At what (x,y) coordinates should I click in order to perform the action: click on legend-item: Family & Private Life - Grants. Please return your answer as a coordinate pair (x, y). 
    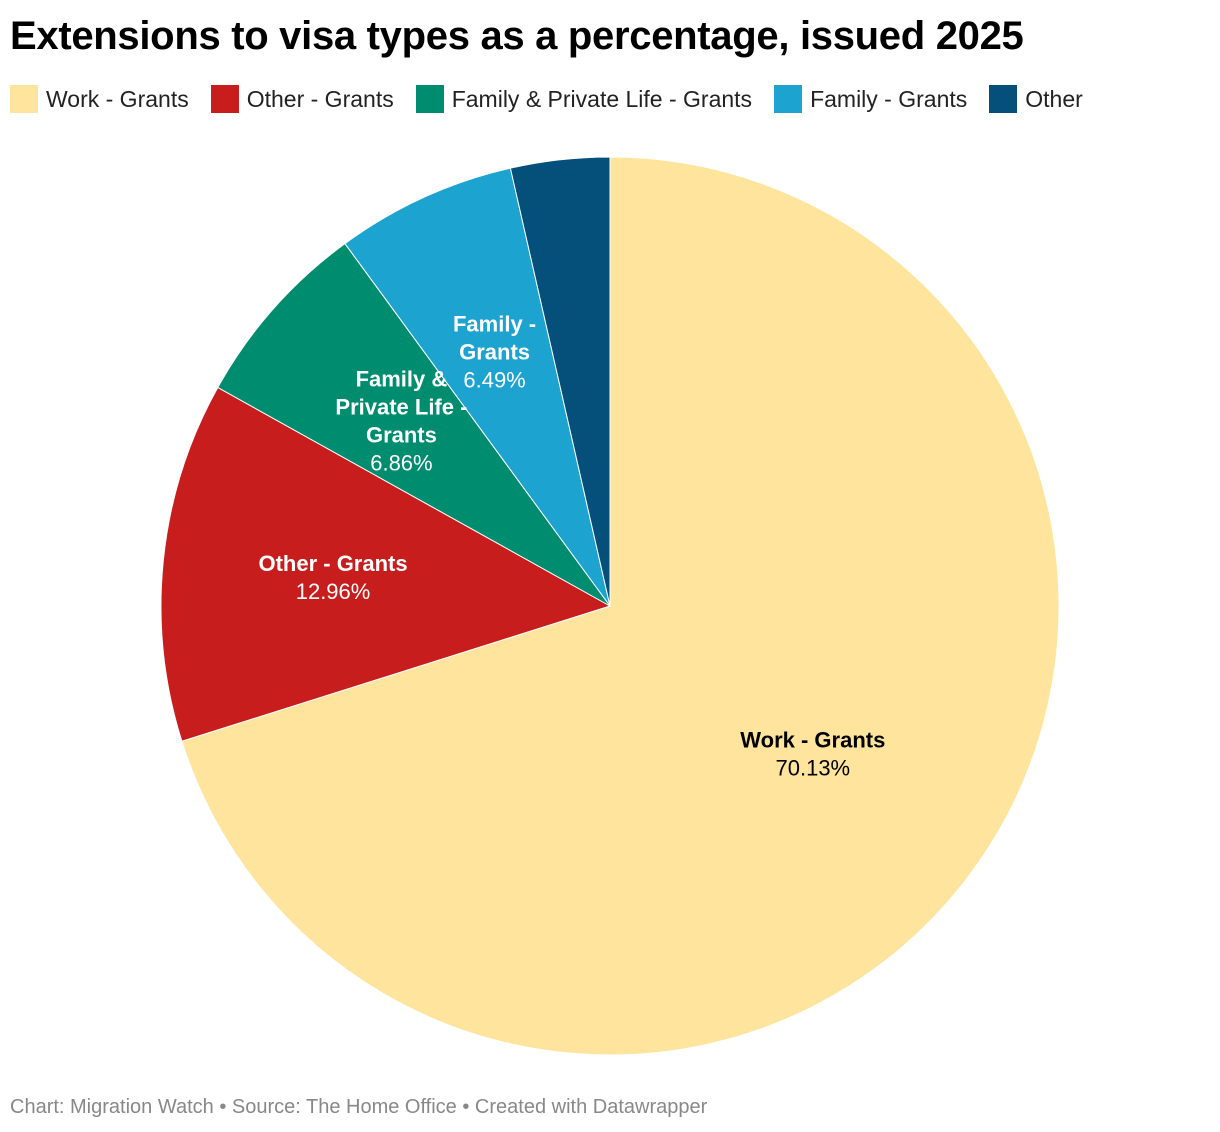
    Looking at the image, I should click on (584, 99).